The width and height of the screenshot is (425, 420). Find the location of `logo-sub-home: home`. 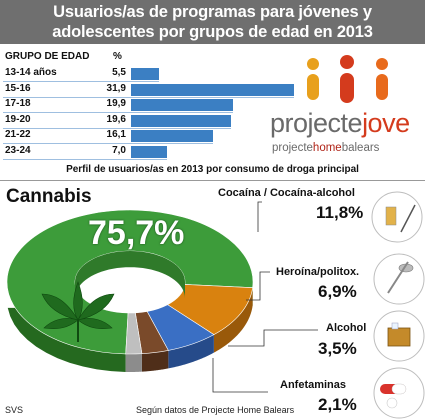

logo-sub-home: home is located at coordinates (327, 148).